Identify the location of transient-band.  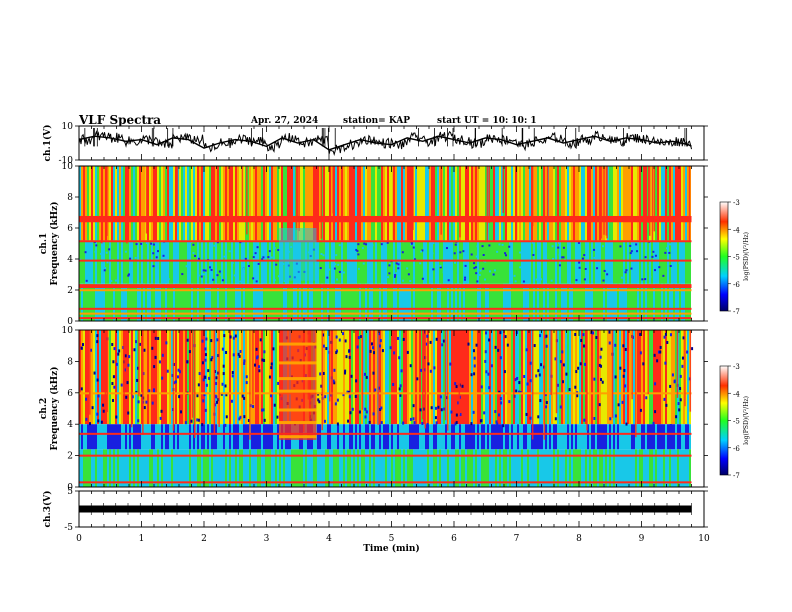
(298, 344).